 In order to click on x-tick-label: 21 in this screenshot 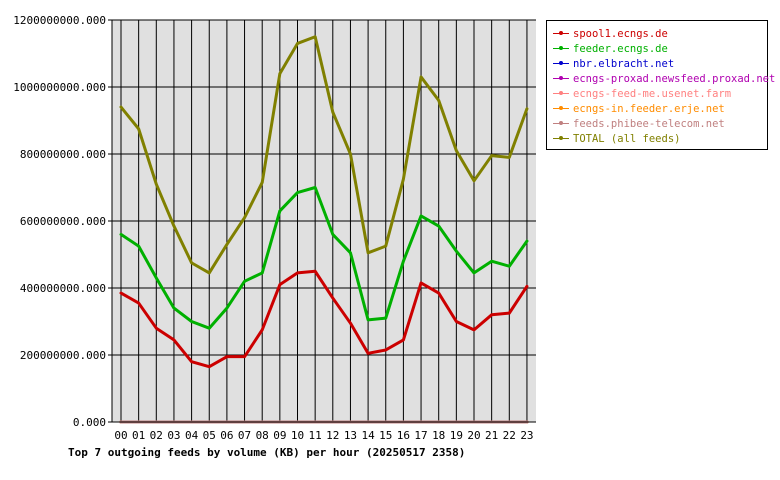, I will do `click(491, 435)`.